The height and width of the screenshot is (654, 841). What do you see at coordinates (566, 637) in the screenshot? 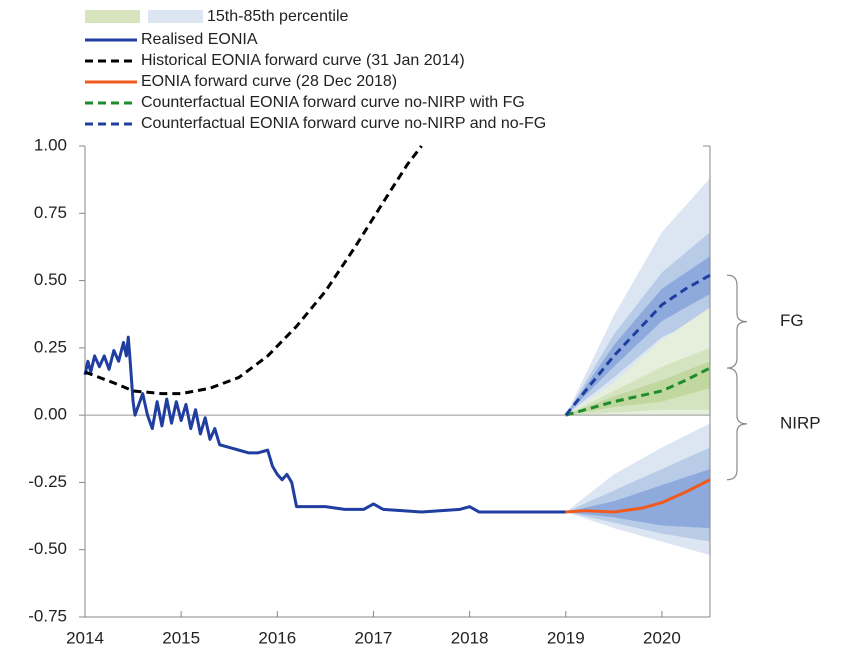
I see `x-tick-label: 2019` at bounding box center [566, 637].